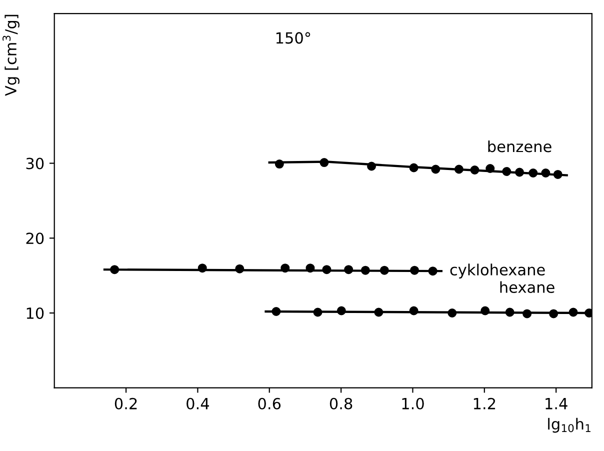  Describe the element at coordinates (520, 146) in the screenshot. I see `series-label: benzene` at that location.